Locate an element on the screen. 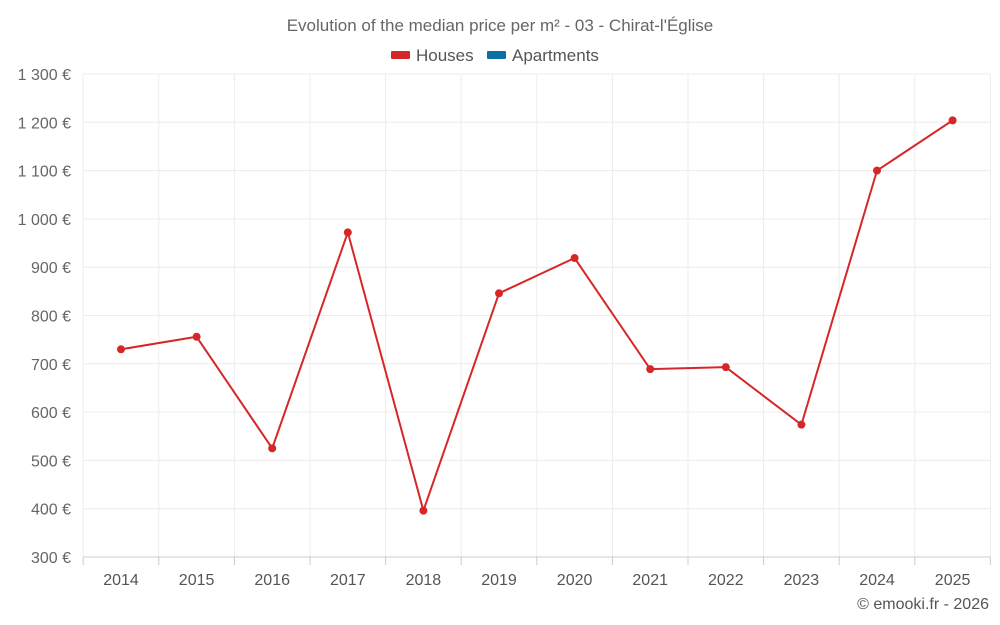  legend-swatch-apartments is located at coordinates (496, 55).